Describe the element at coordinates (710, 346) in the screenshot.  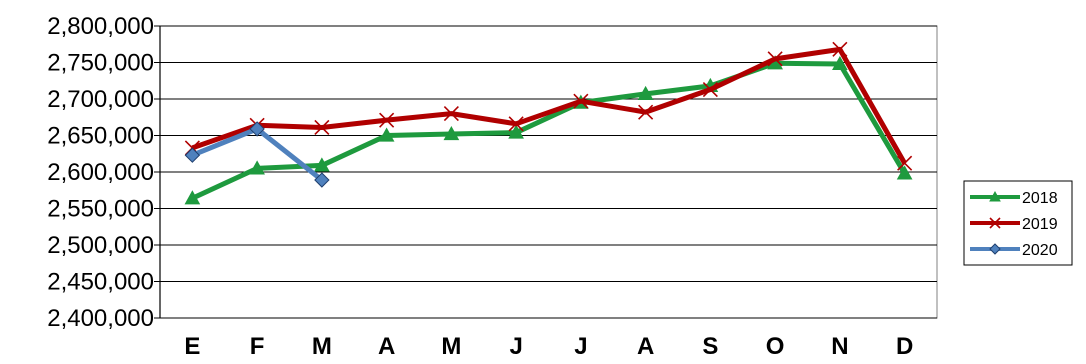
I see `x-tick-label: S` at that location.